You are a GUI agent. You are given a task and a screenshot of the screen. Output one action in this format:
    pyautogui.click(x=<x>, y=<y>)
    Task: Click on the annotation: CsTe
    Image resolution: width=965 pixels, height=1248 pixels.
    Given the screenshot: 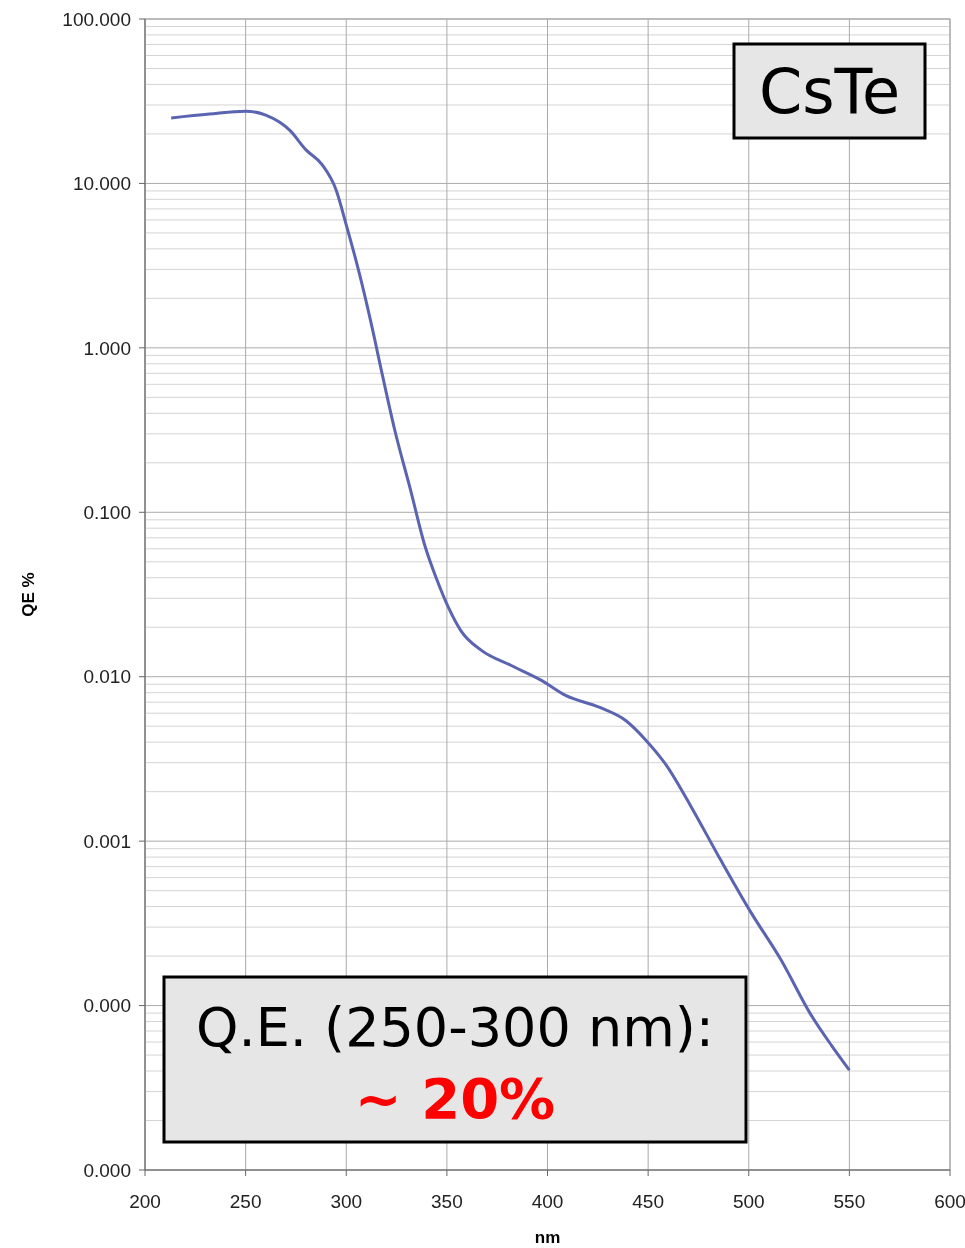 What is the action you would take?
    pyautogui.click(x=829, y=91)
    